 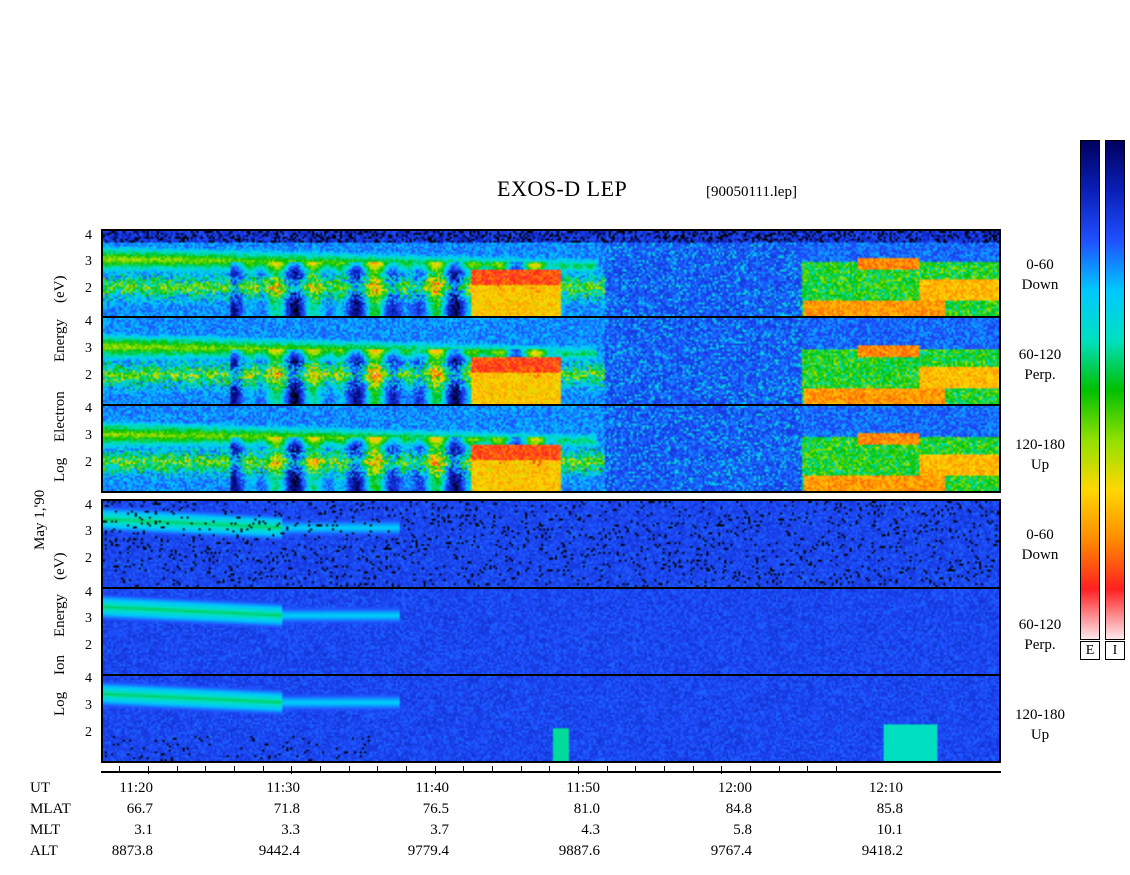 I want to click on electron-up-spectrogram, so click(x=551, y=448).